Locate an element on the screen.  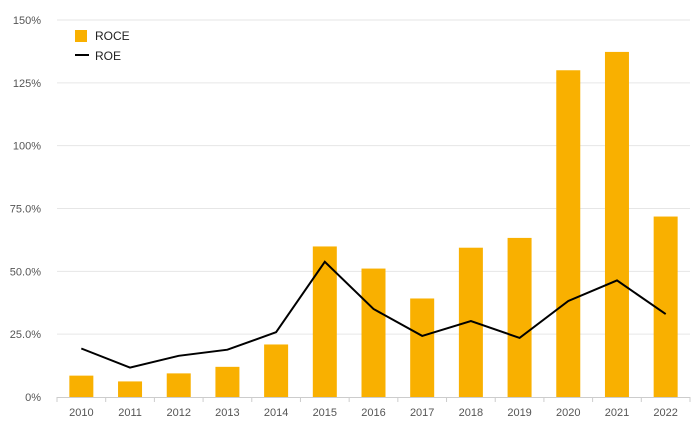
y-tick-label: 25.0% is located at coordinates (25, 335).